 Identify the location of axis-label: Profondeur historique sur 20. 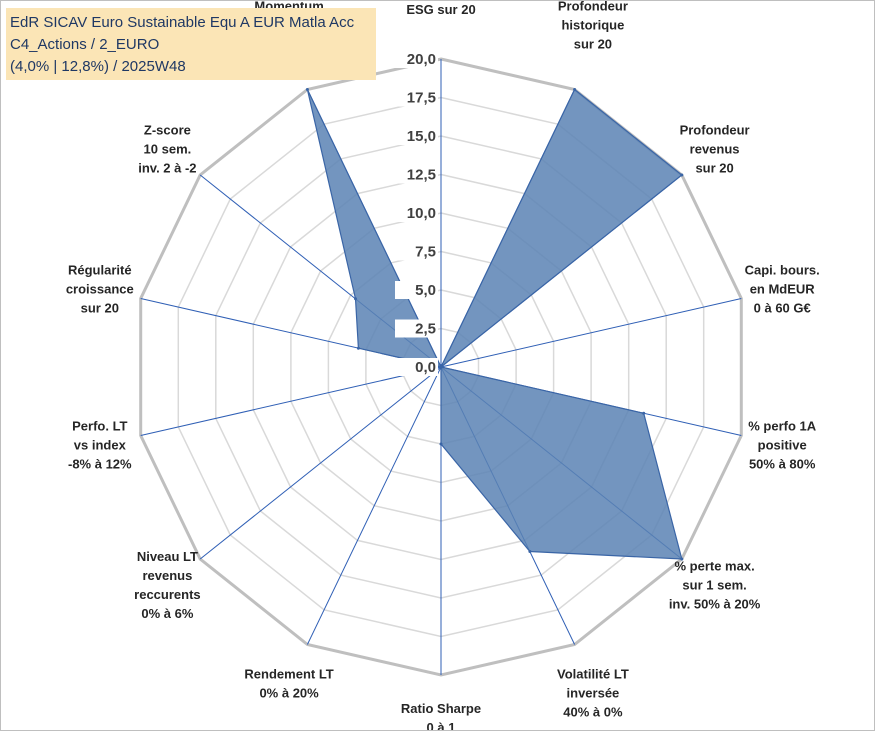
(593, 26).